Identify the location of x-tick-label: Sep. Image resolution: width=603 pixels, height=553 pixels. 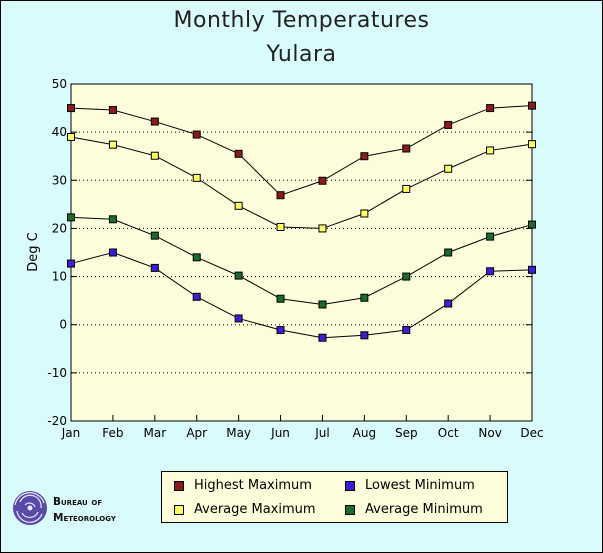
(406, 433).